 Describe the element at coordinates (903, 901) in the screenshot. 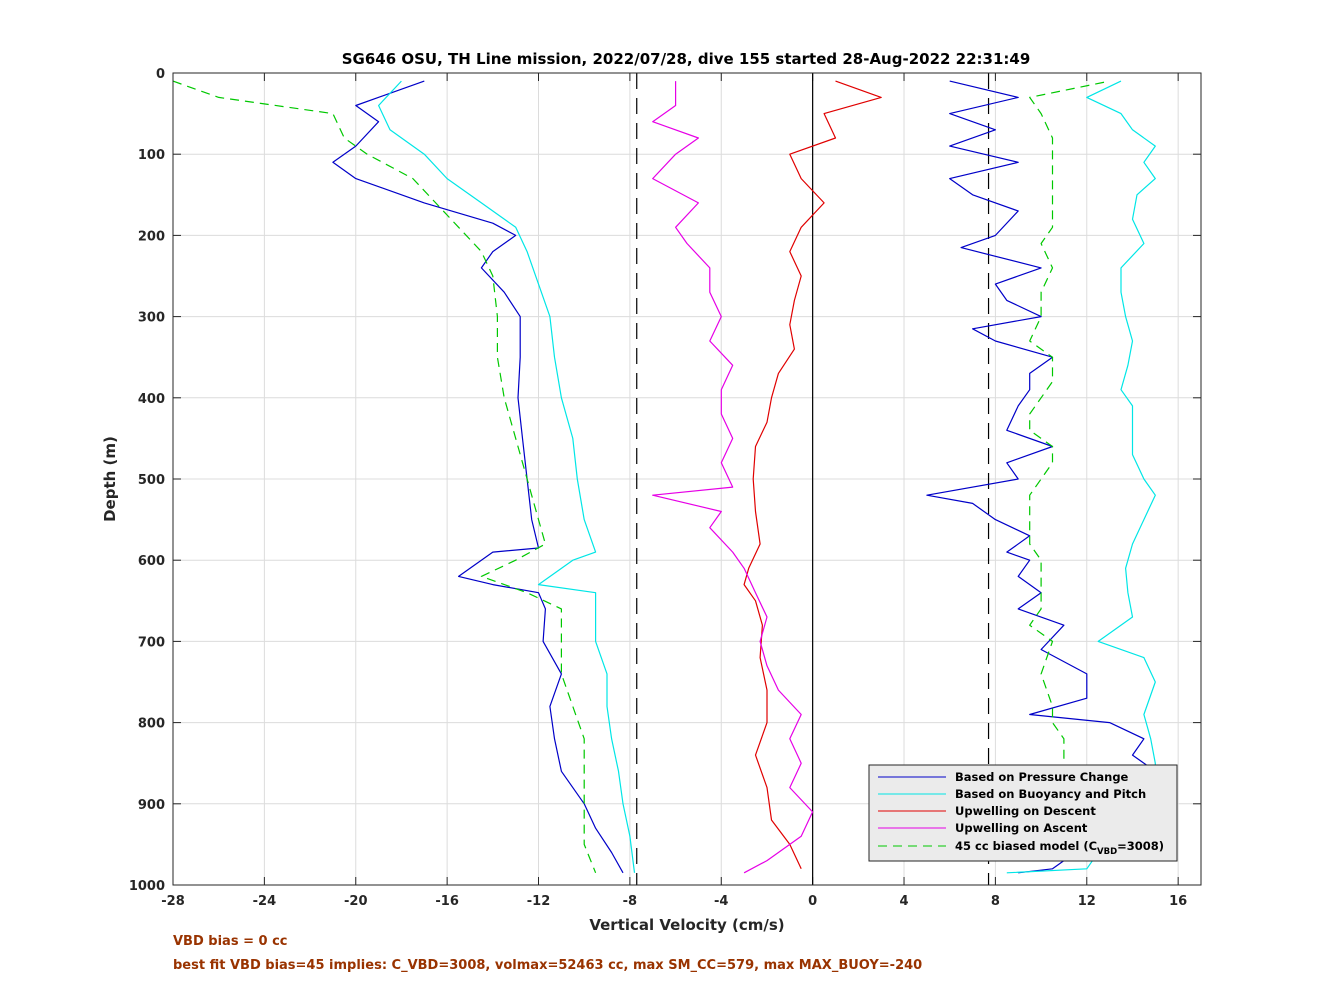

I see `x-tick-label: 4` at that location.